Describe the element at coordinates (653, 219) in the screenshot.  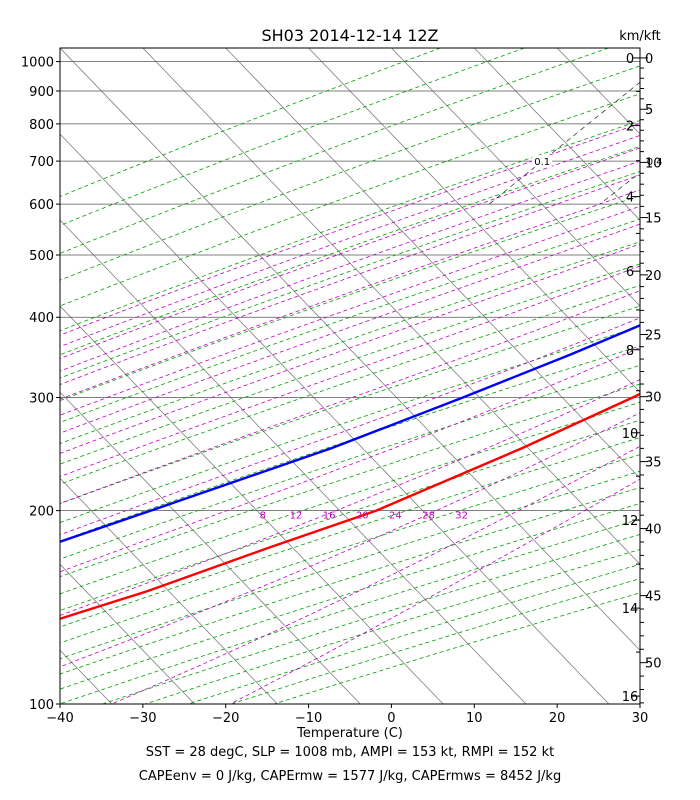
I see `kft-tick-label: 15` at that location.